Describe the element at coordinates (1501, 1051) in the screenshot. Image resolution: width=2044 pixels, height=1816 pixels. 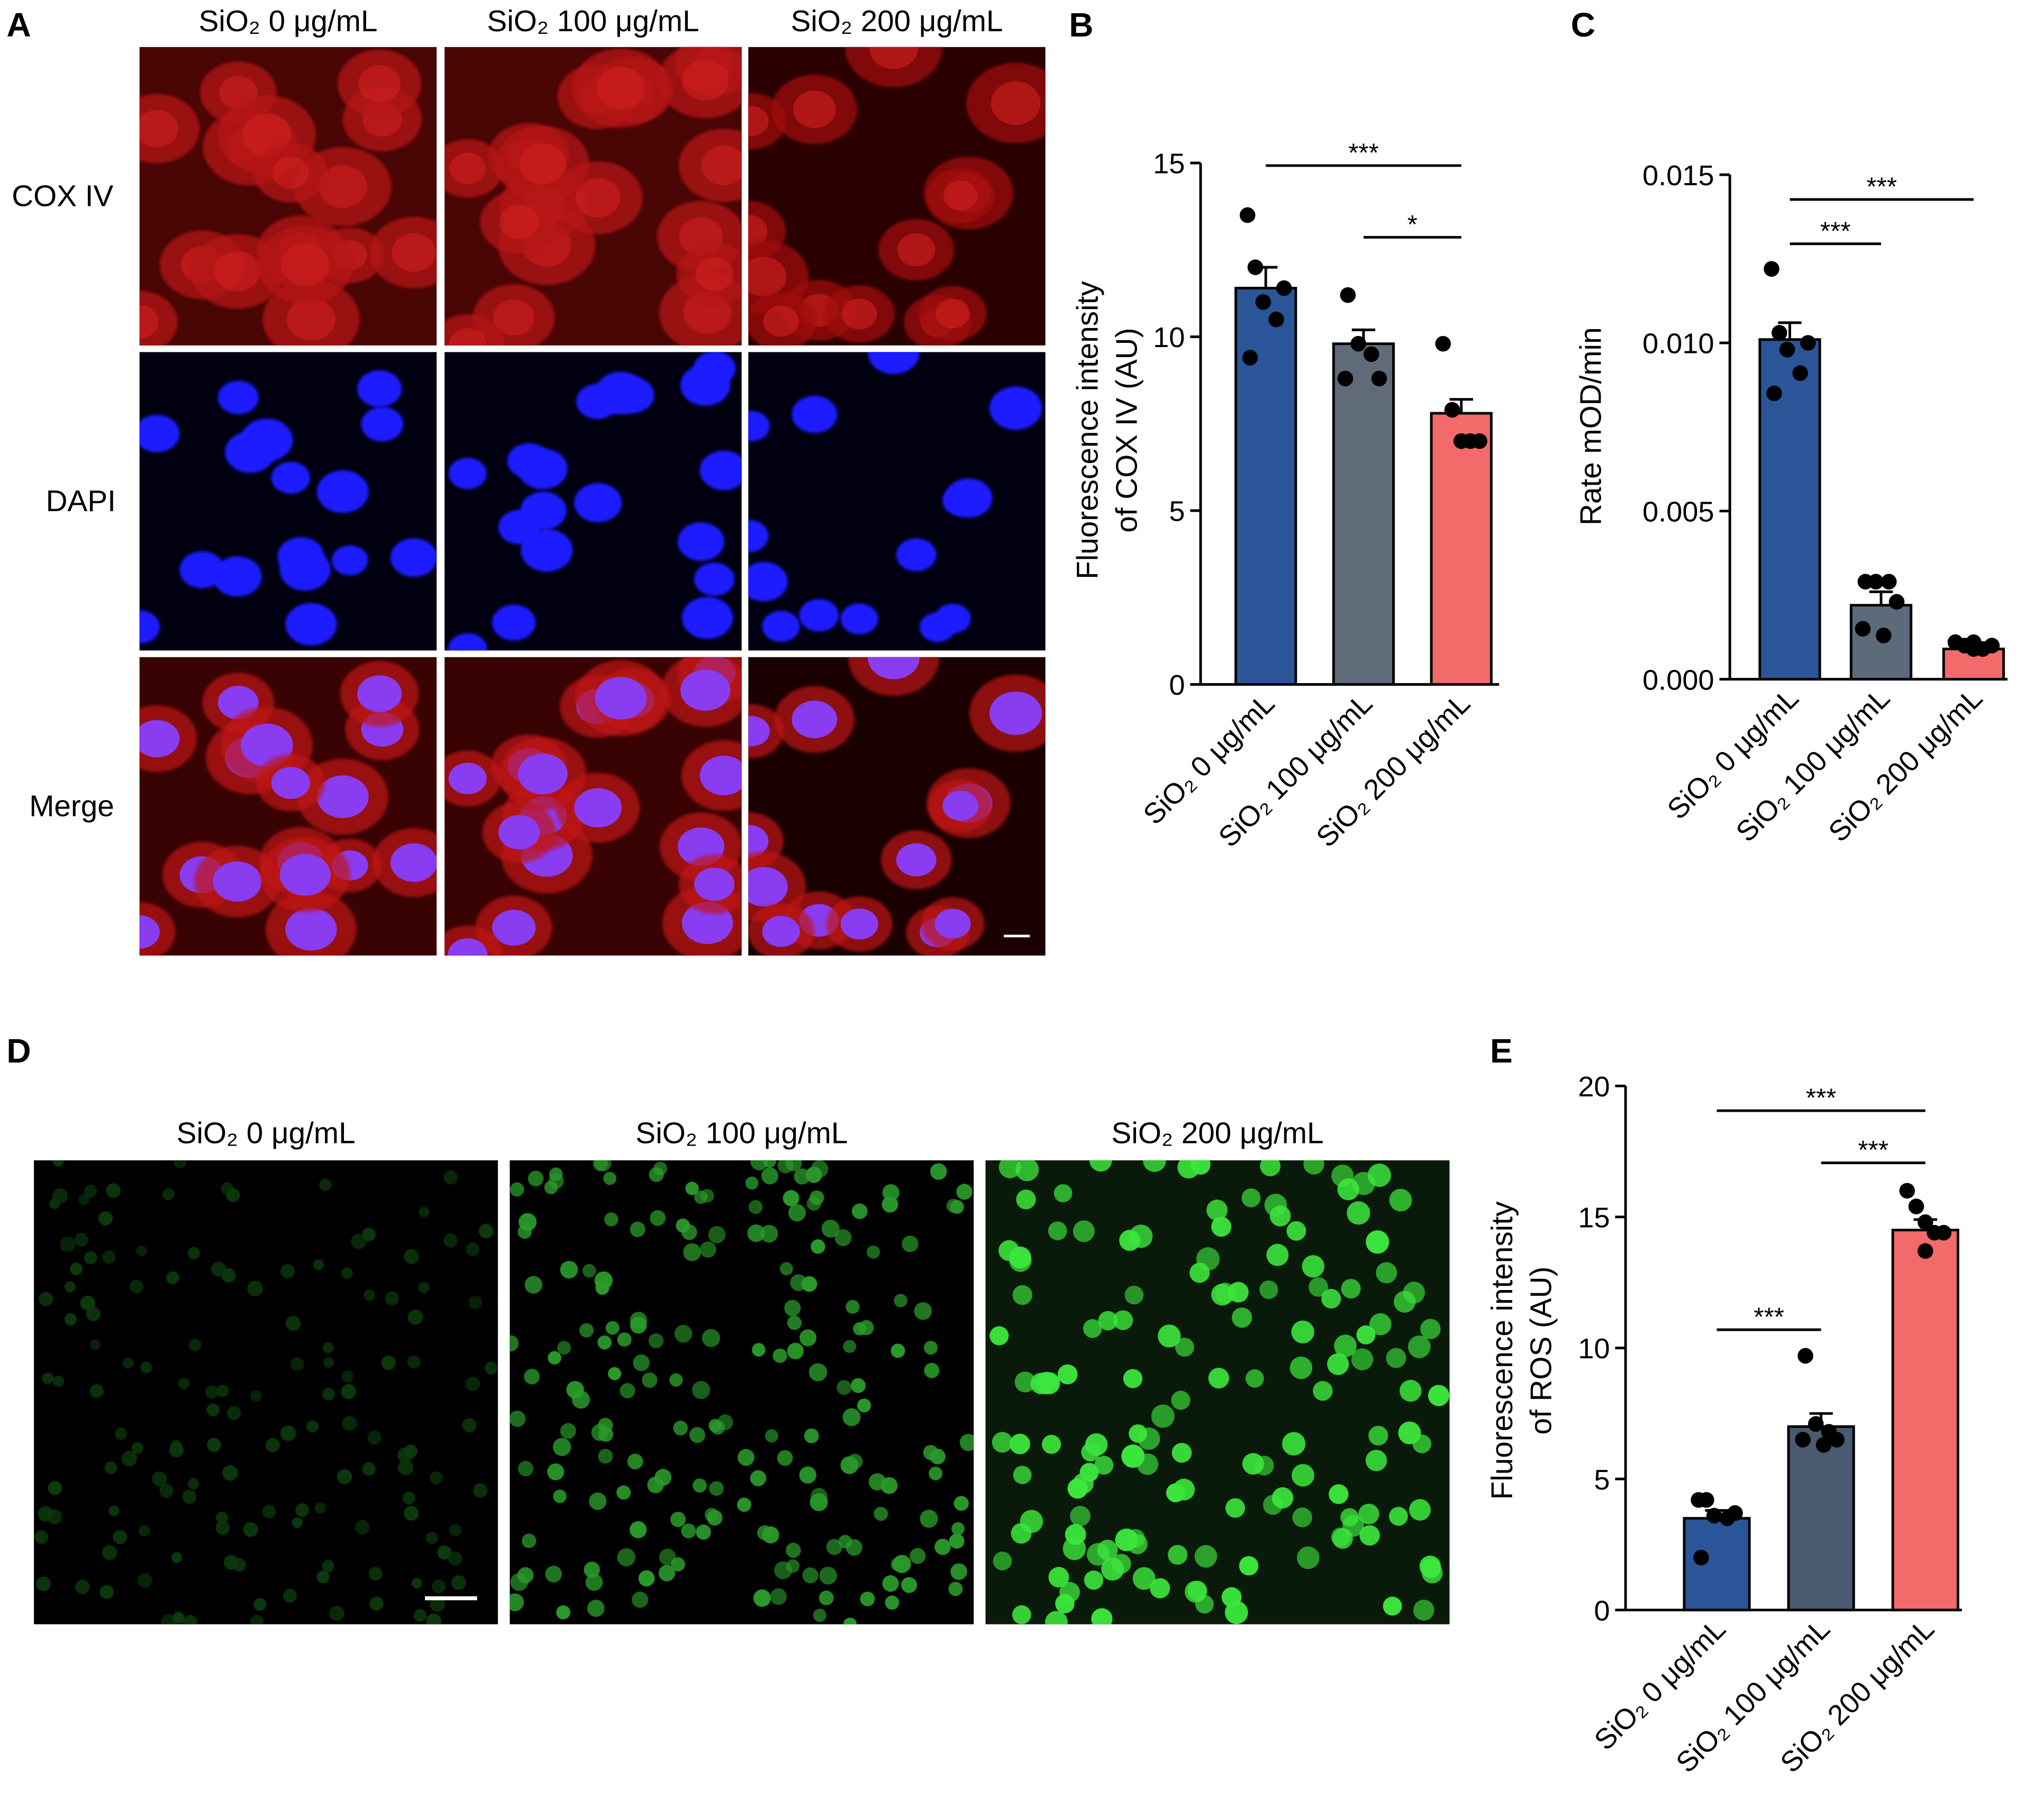
I see `panel-letter: E` at that location.